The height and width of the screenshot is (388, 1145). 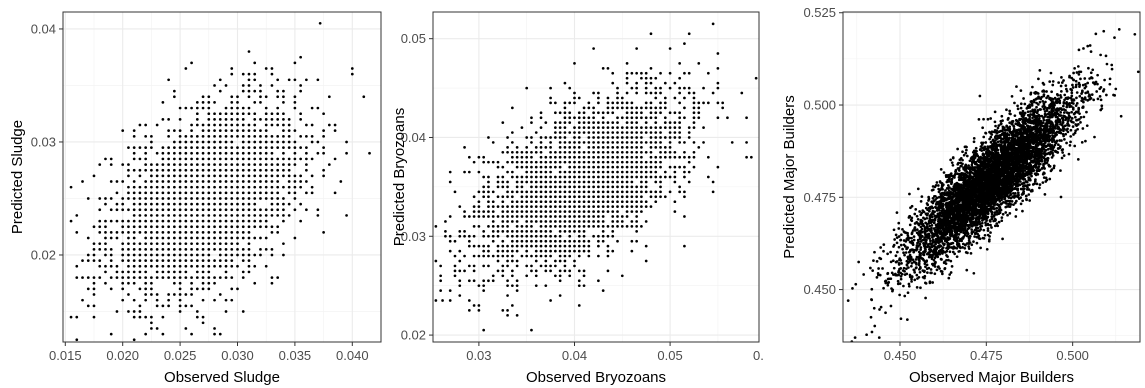 I want to click on x-axis-title: Observed Sludge, so click(x=222, y=377).